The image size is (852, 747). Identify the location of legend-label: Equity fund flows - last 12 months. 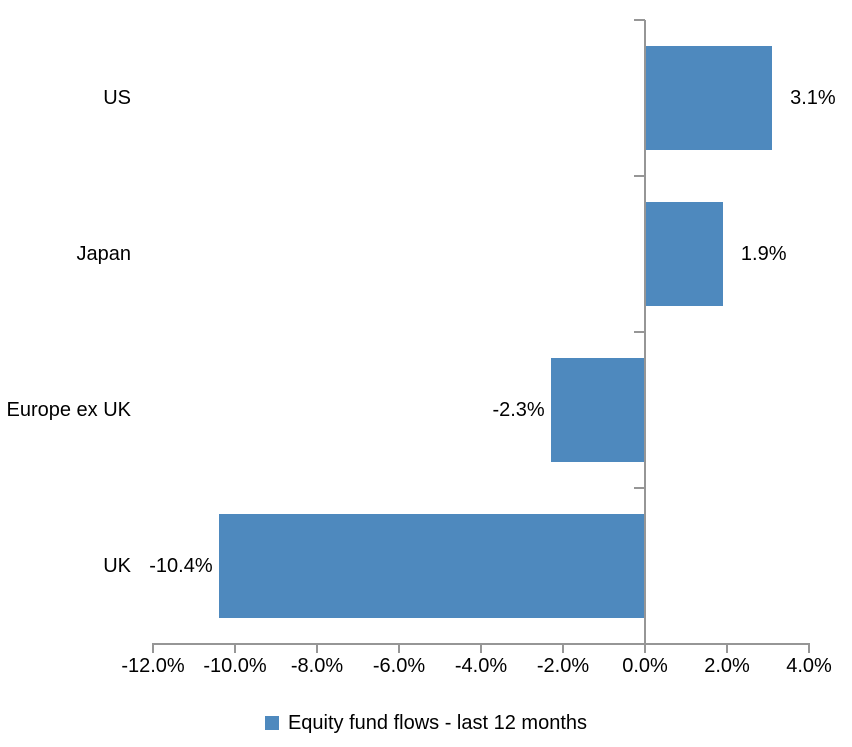
(437, 722).